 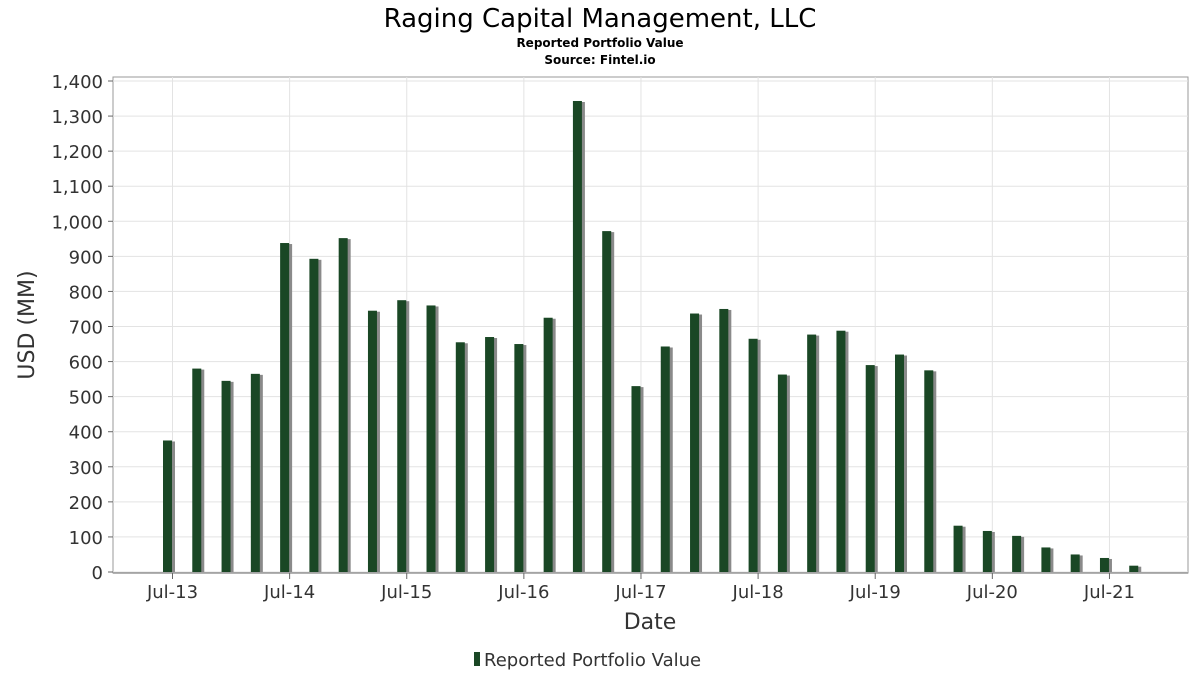 I want to click on x-tick-label: Jul-15, so click(x=406, y=592).